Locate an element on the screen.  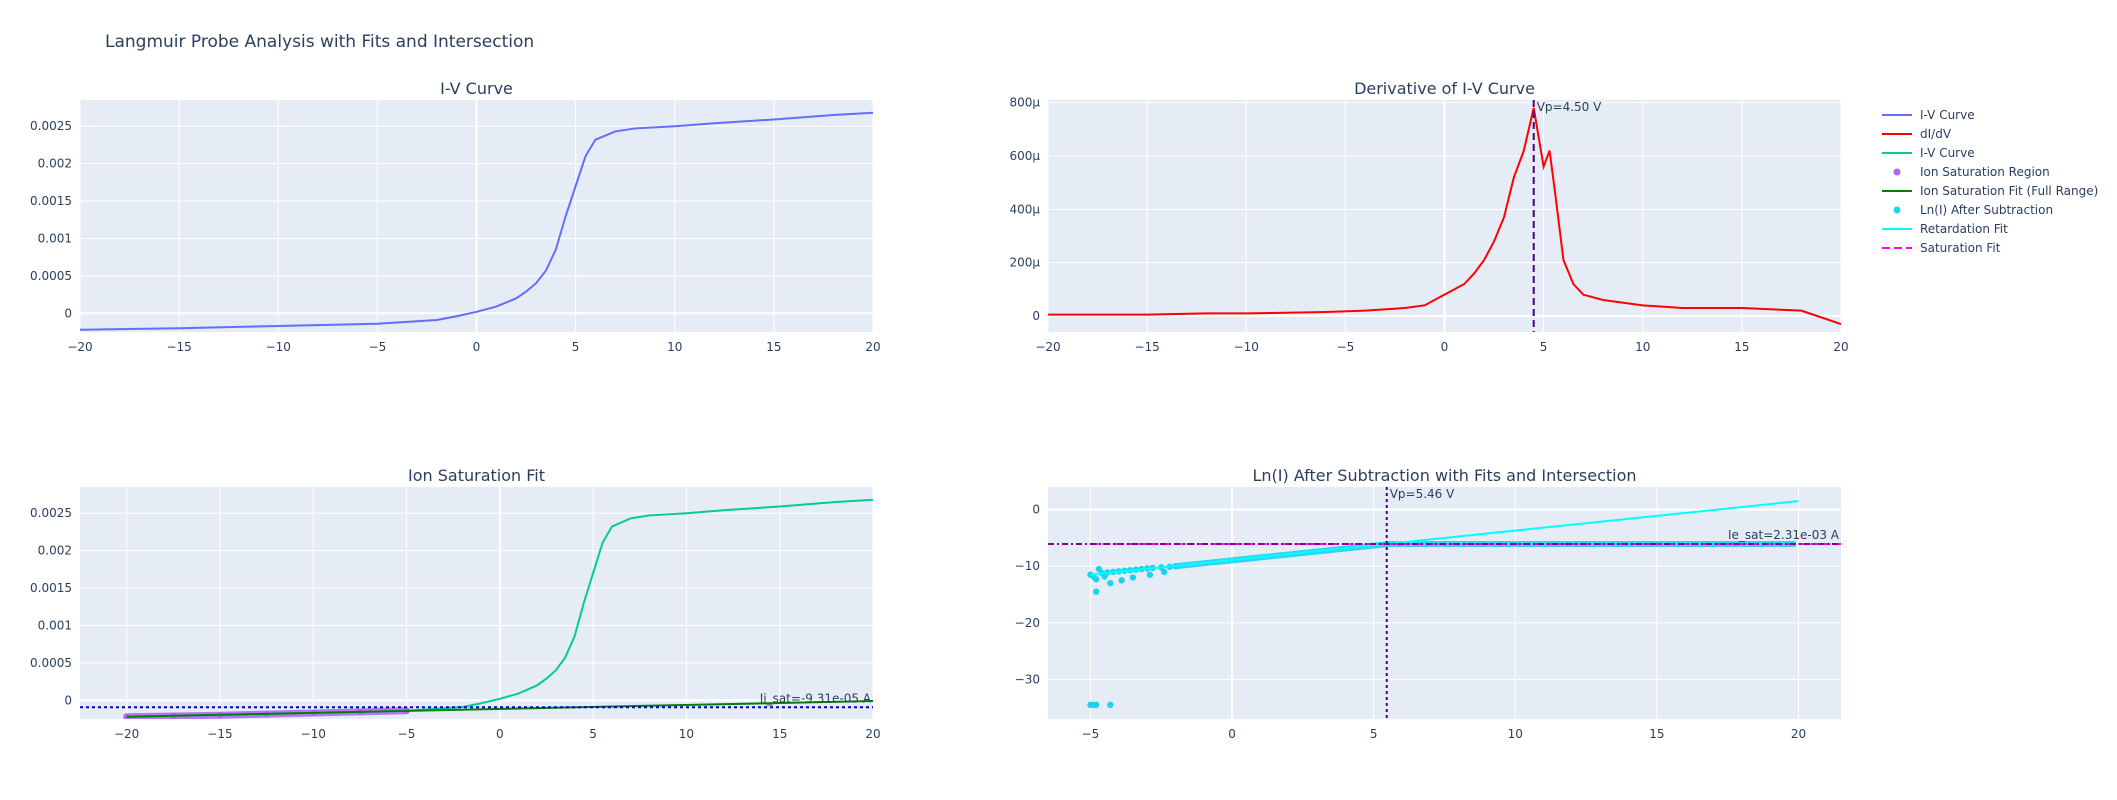
legend-label: Ln(I) After Subtraction is located at coordinates (1986, 210).